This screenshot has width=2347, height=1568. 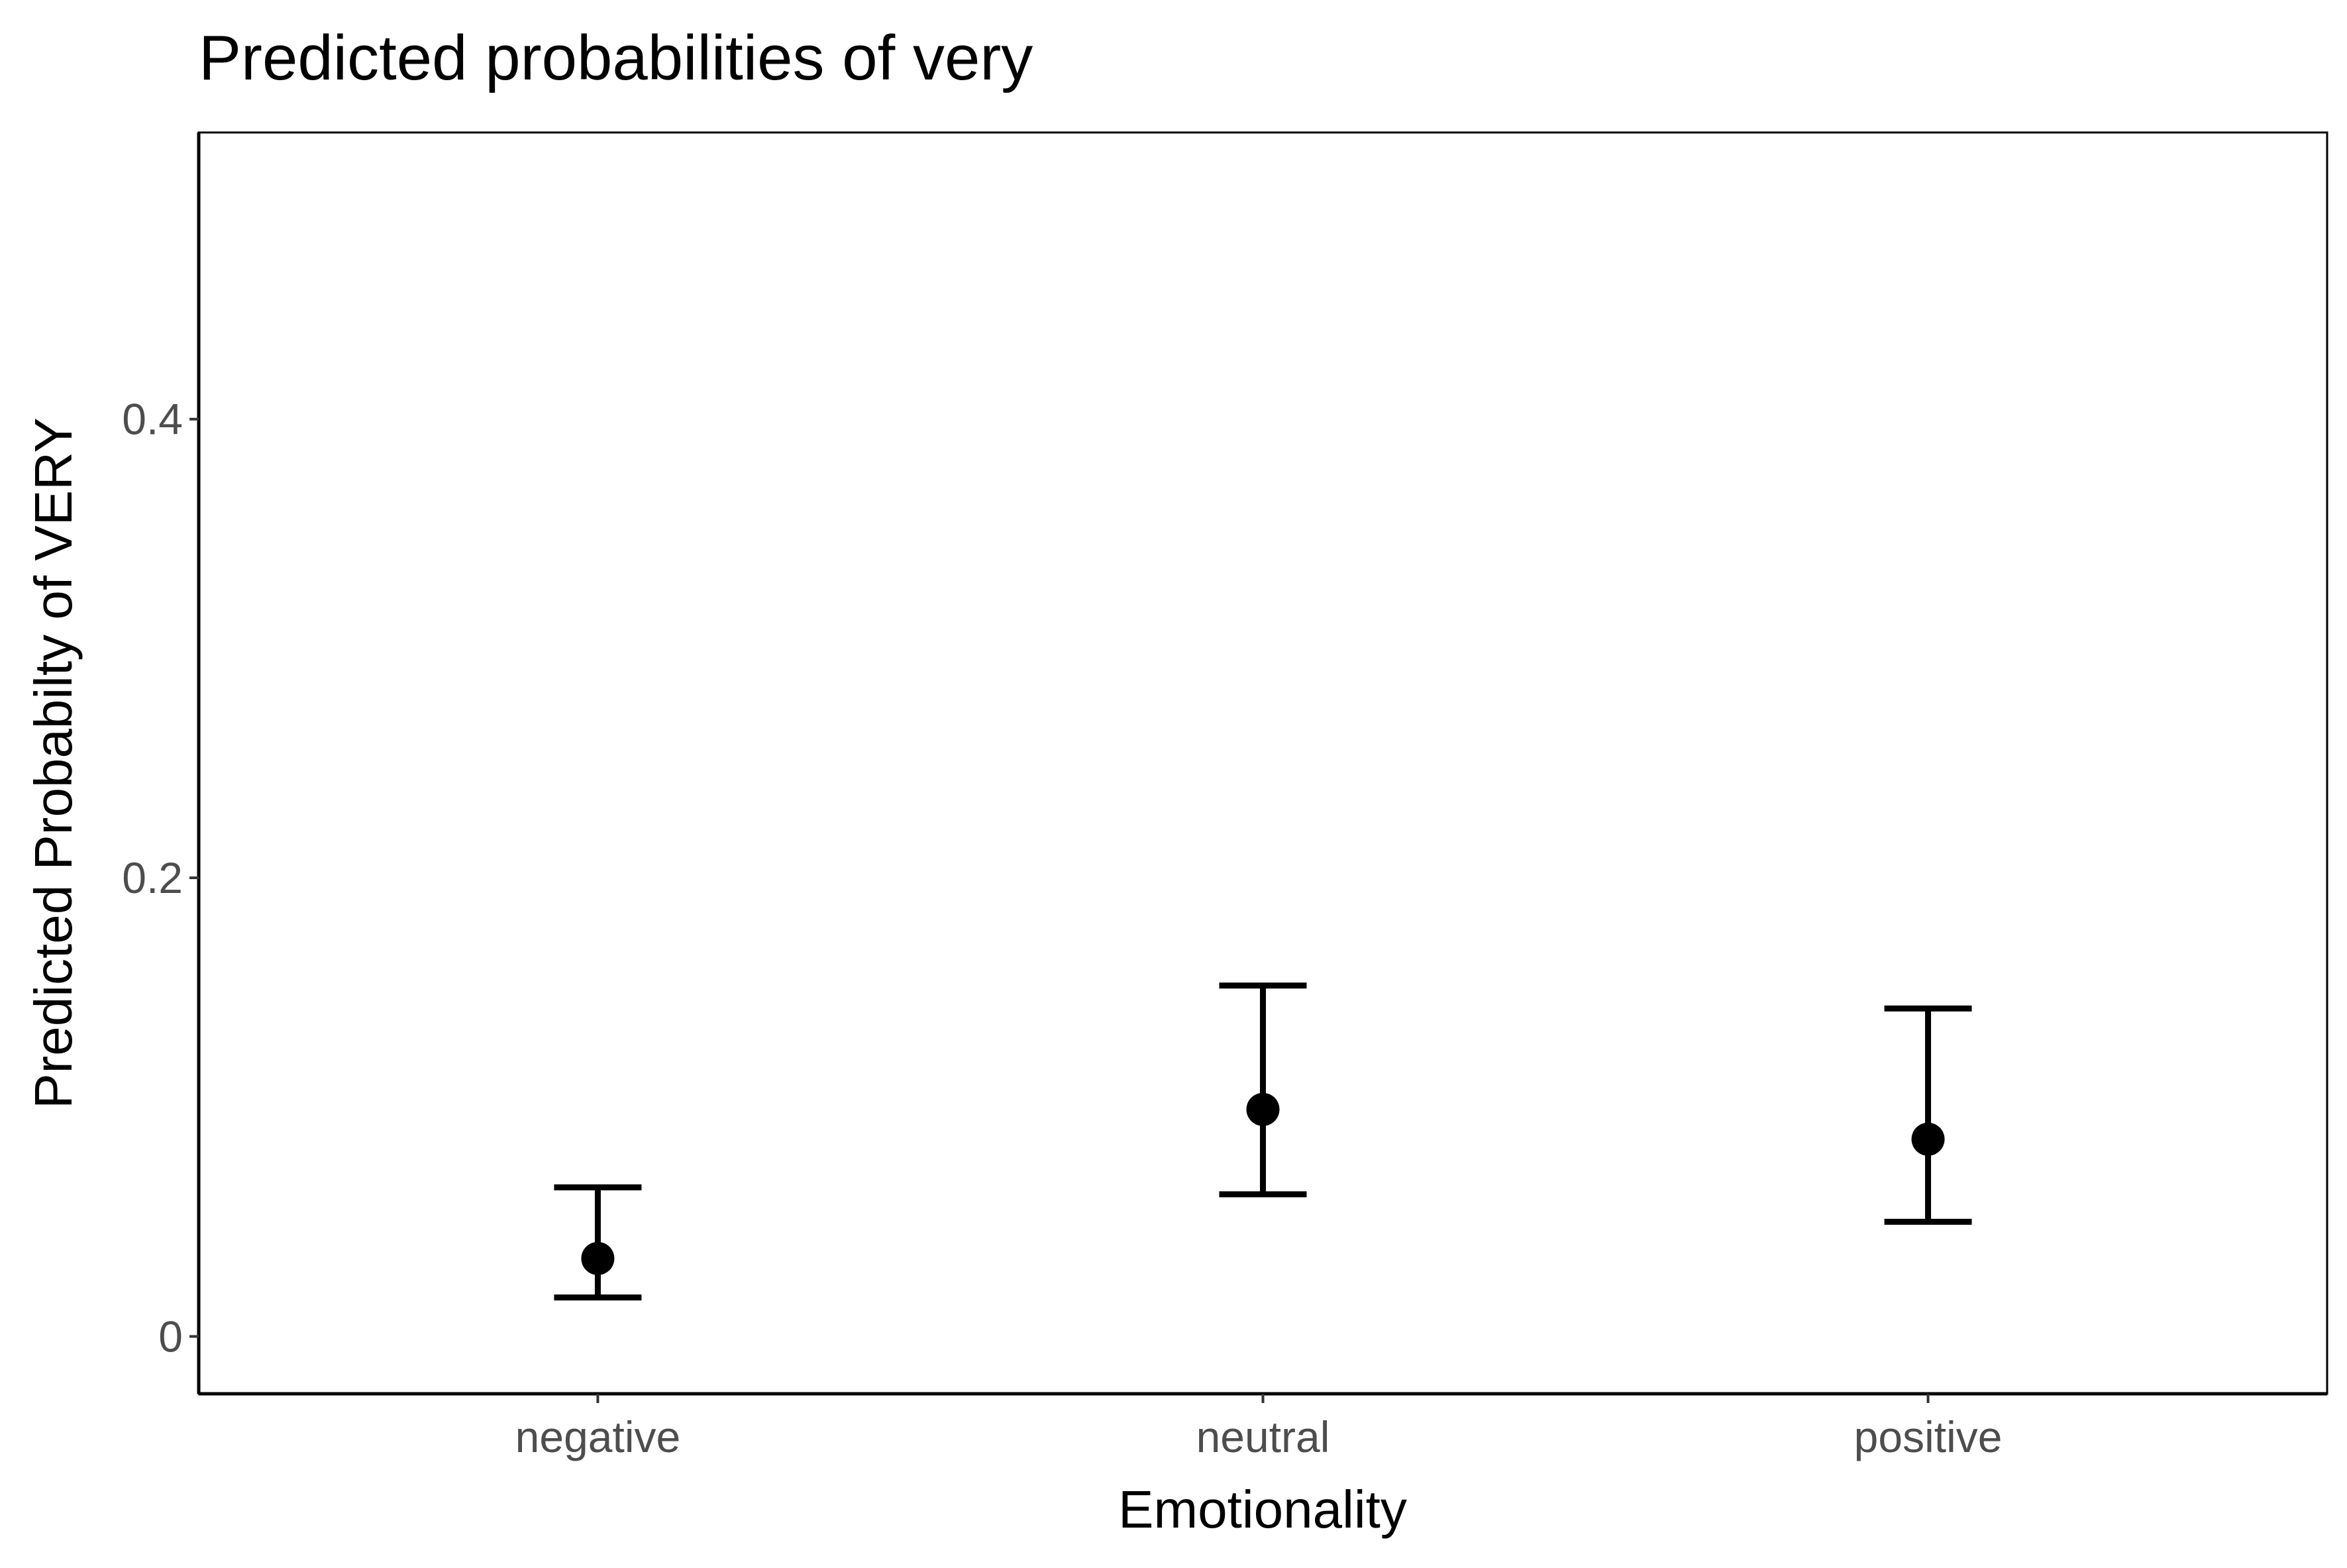 What do you see at coordinates (170, 1336) in the screenshot?
I see `y-tick-label: 0` at bounding box center [170, 1336].